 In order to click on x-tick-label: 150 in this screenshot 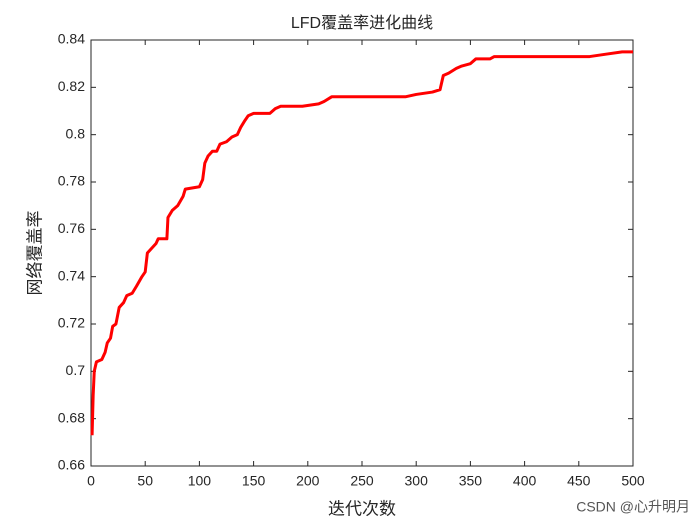, I will do `click(254, 481)`.